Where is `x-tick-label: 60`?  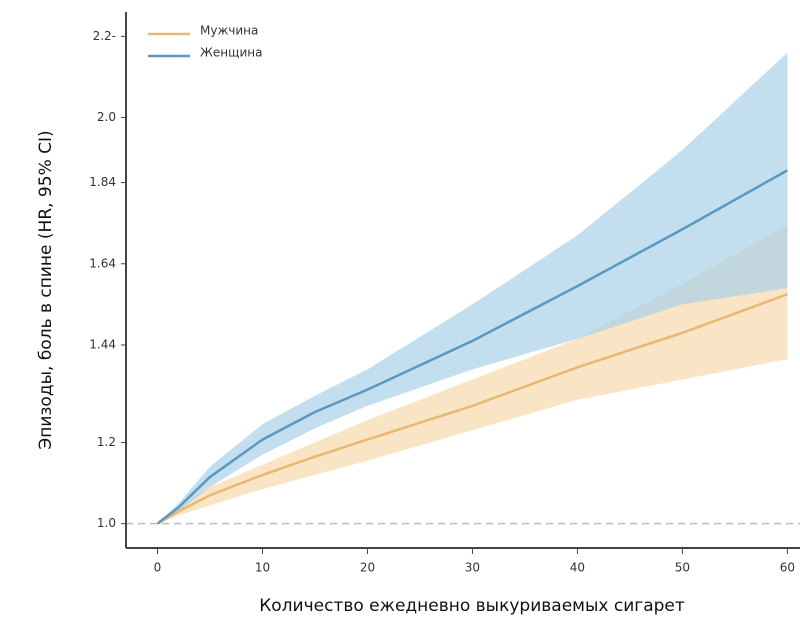 x-tick-label: 60 is located at coordinates (787, 568).